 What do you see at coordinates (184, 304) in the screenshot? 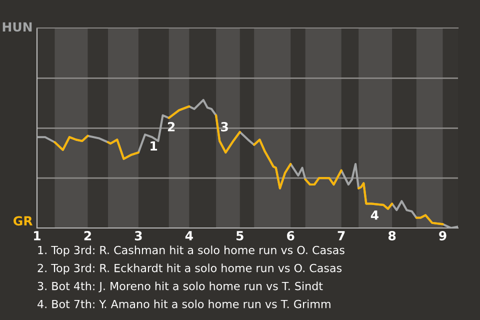
I see `text: 4. Bot 7th: Y. Amano hit a solo home run vs T. Grimm` at bounding box center [184, 304].